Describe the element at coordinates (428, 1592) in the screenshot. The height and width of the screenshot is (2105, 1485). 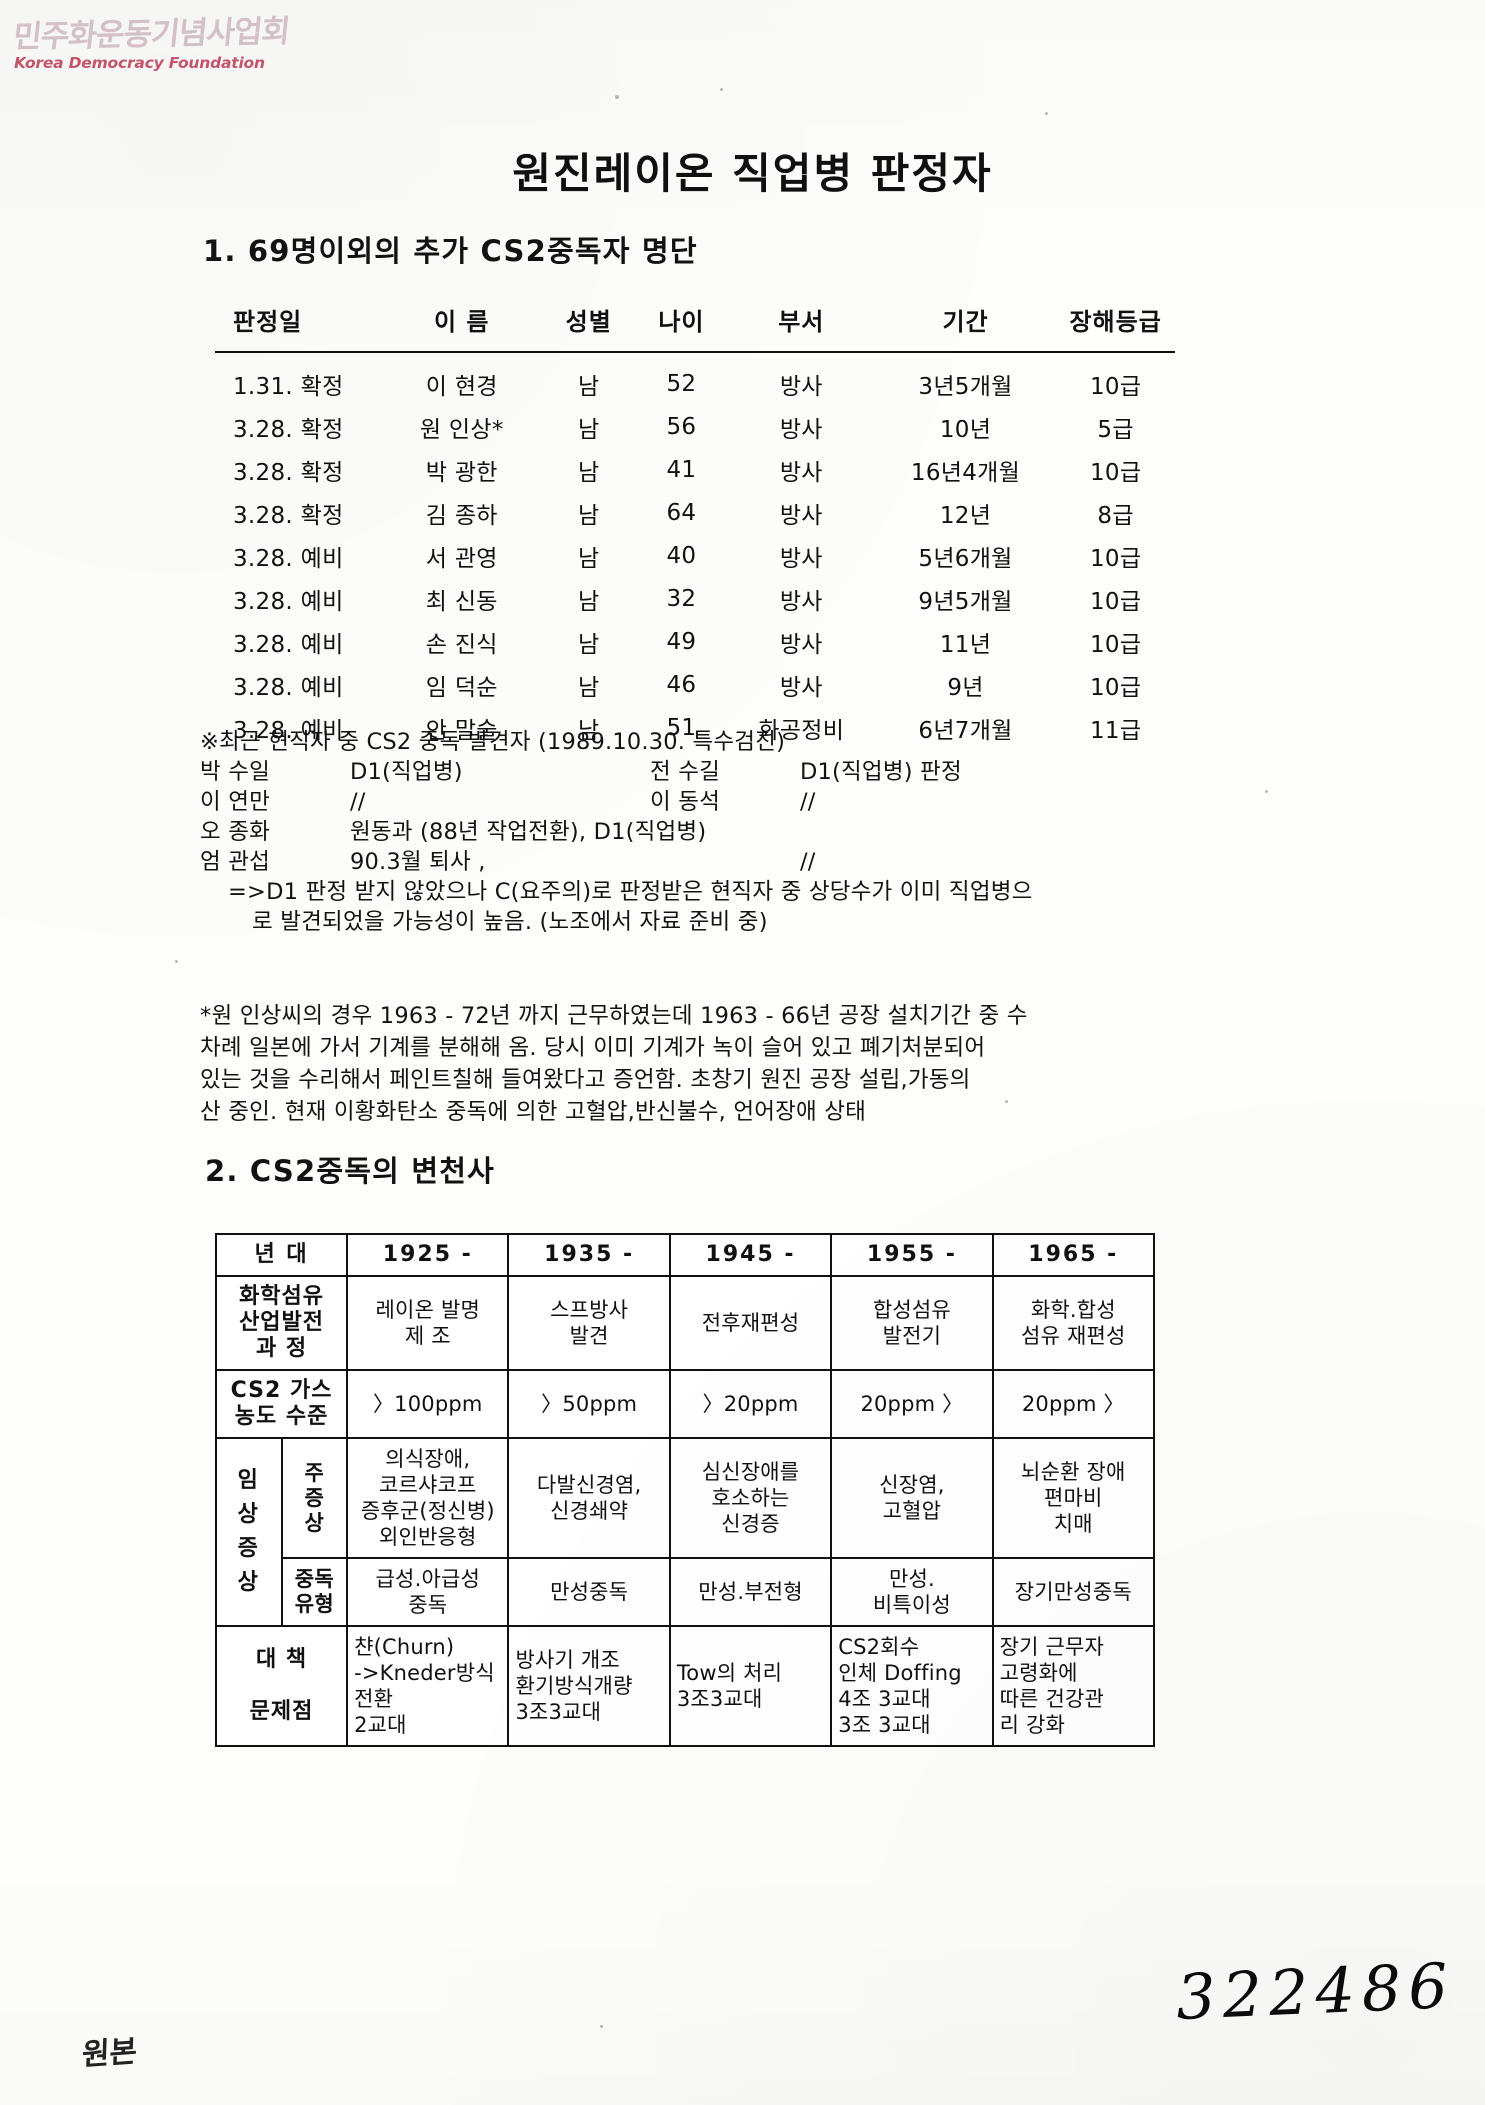
I see `cell-poisoning-type-1: 급성.아급성 중독` at that location.